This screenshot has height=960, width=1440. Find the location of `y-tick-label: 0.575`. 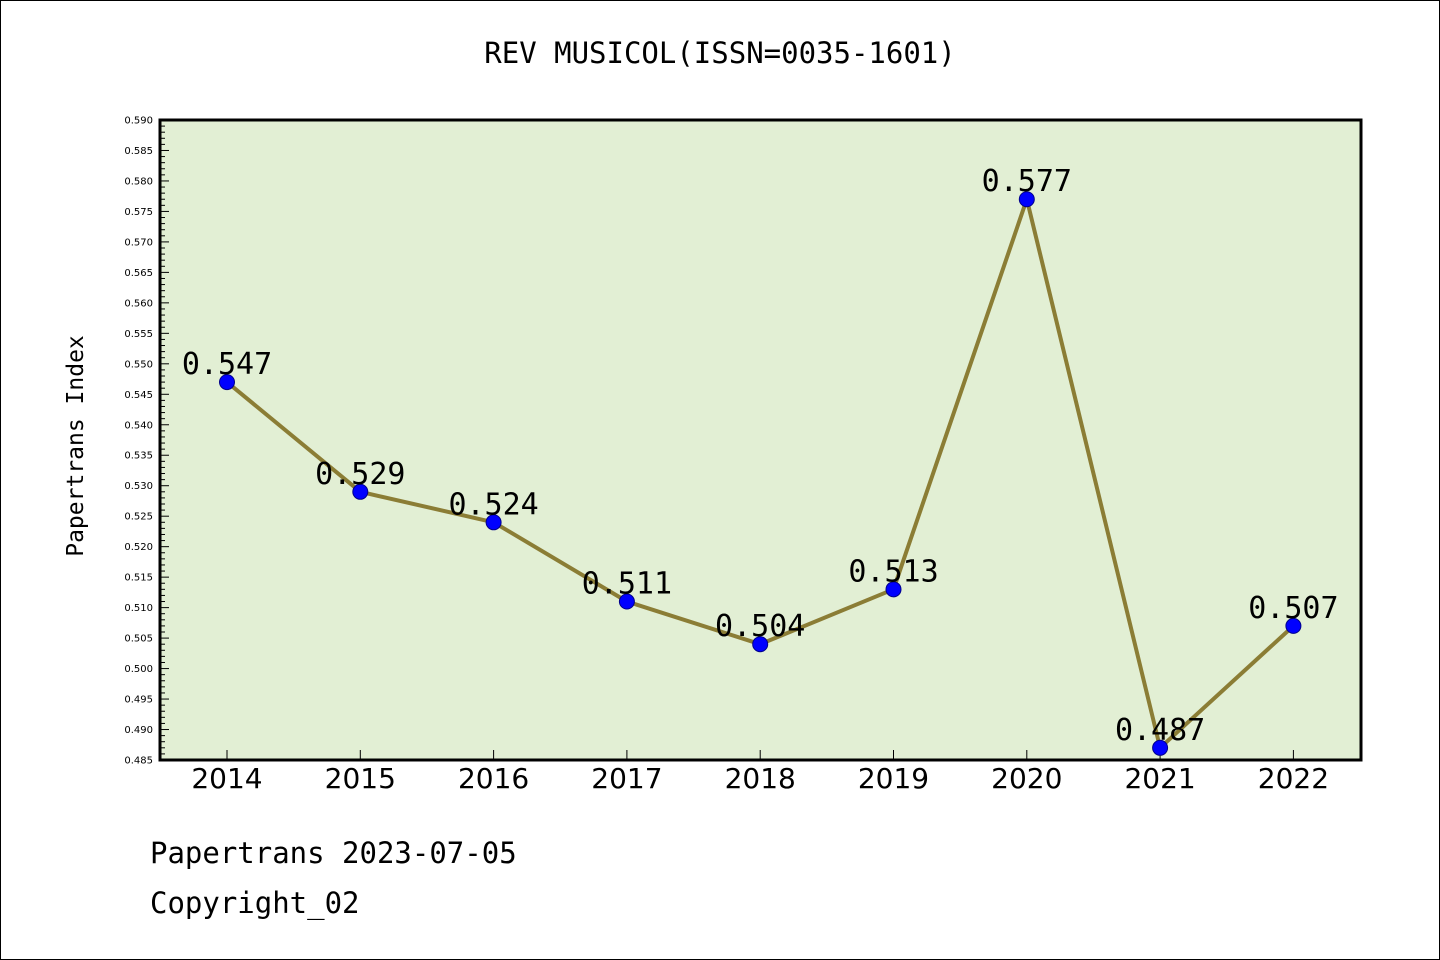

y-tick-label: 0.575 is located at coordinates (138, 212).